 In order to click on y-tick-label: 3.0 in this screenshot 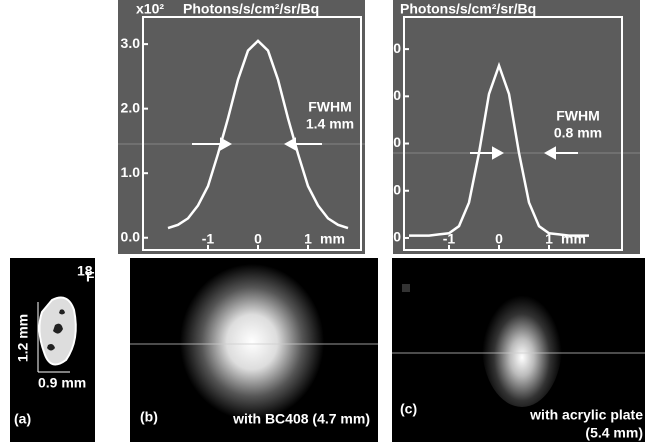, I will do `click(131, 43)`.